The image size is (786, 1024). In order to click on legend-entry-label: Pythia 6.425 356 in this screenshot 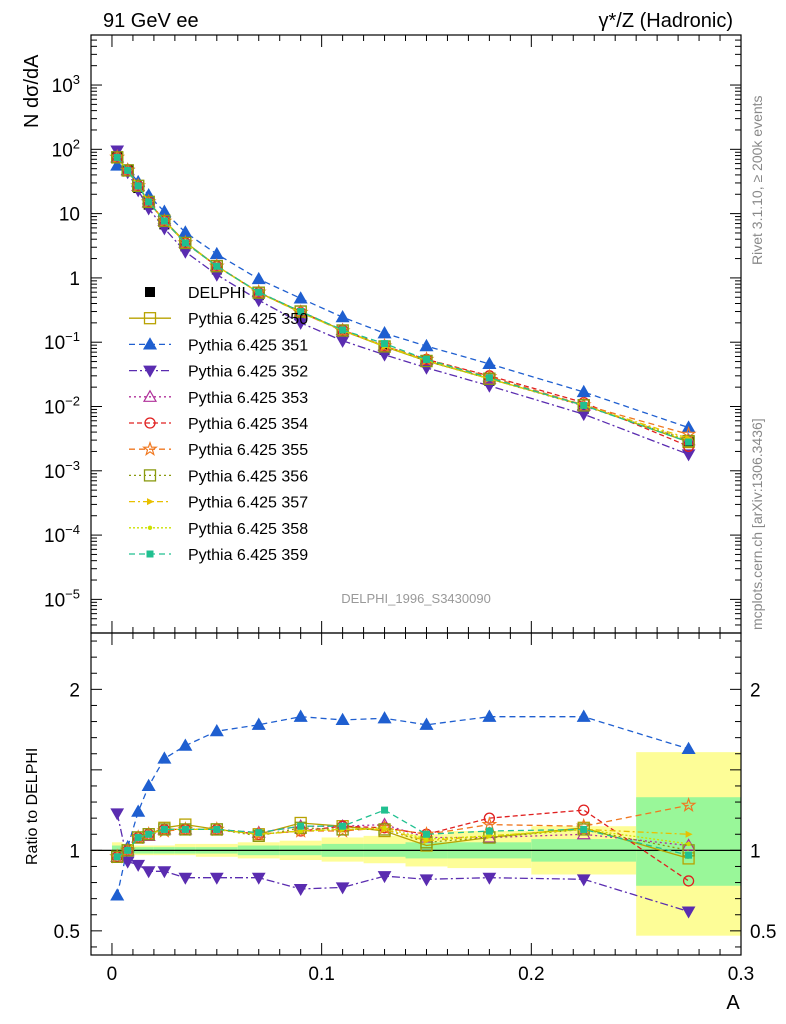, I will do `click(248, 476)`.